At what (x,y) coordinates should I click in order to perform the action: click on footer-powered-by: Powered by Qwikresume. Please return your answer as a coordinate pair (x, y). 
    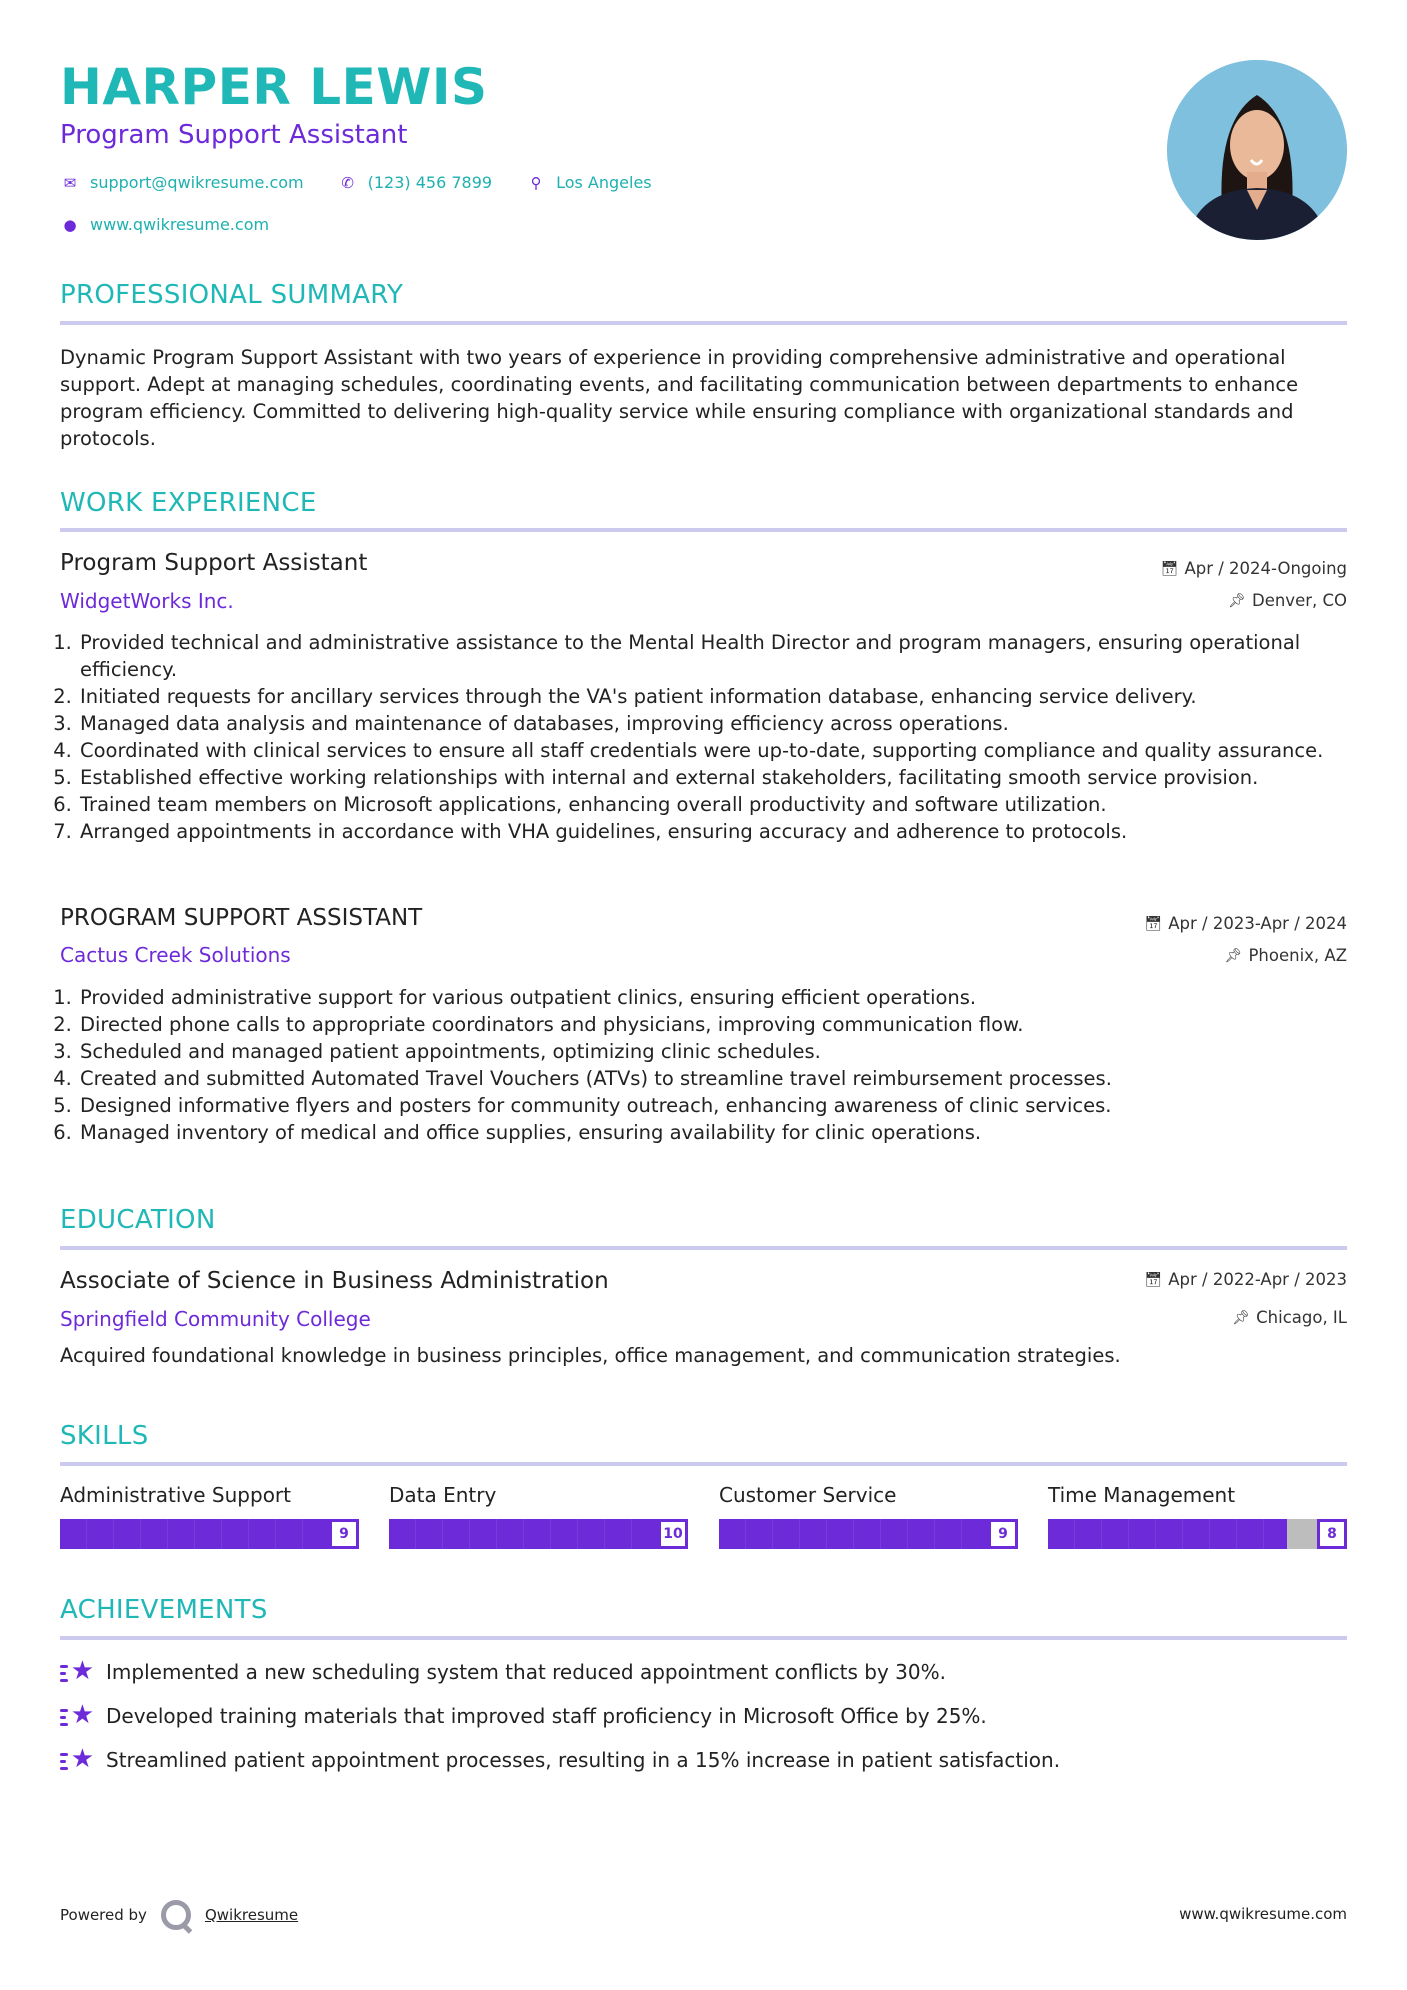
    Looking at the image, I should click on (179, 1915).